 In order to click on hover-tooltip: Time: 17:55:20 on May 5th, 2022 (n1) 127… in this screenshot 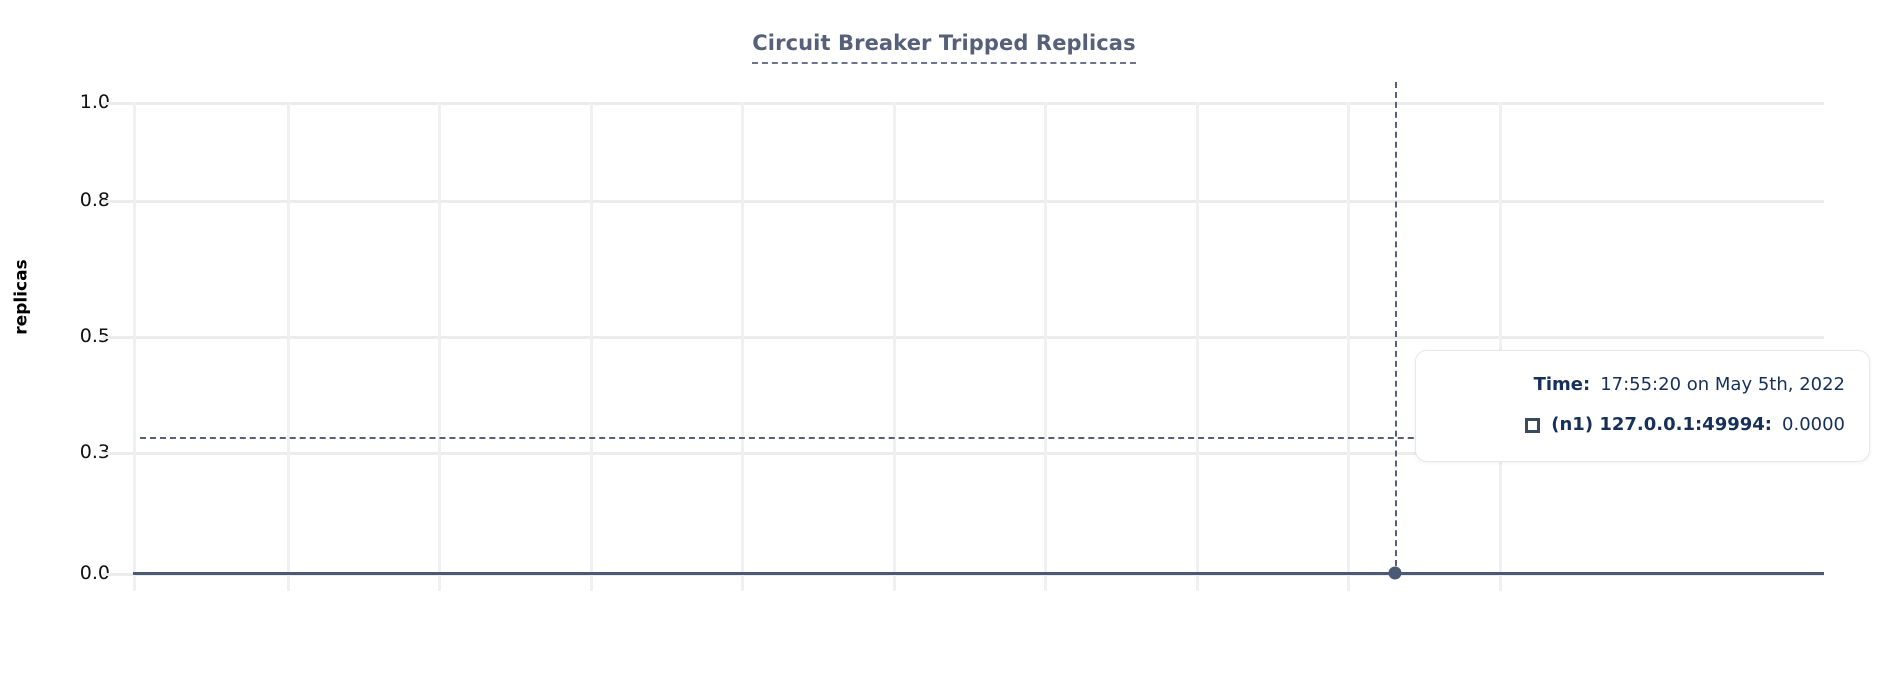, I will do `click(1642, 406)`.